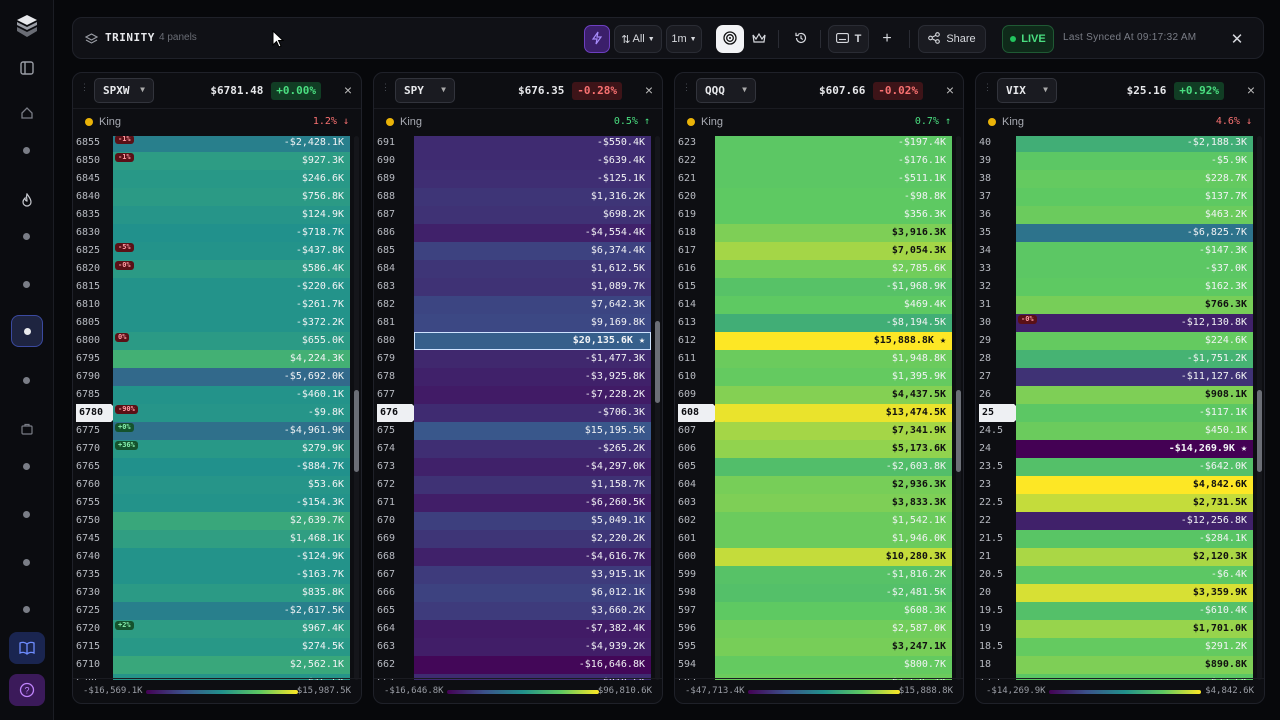 The height and width of the screenshot is (720, 1280). What do you see at coordinates (833, 305) in the screenshot?
I see `heat-cell: $469.4K` at bounding box center [833, 305].